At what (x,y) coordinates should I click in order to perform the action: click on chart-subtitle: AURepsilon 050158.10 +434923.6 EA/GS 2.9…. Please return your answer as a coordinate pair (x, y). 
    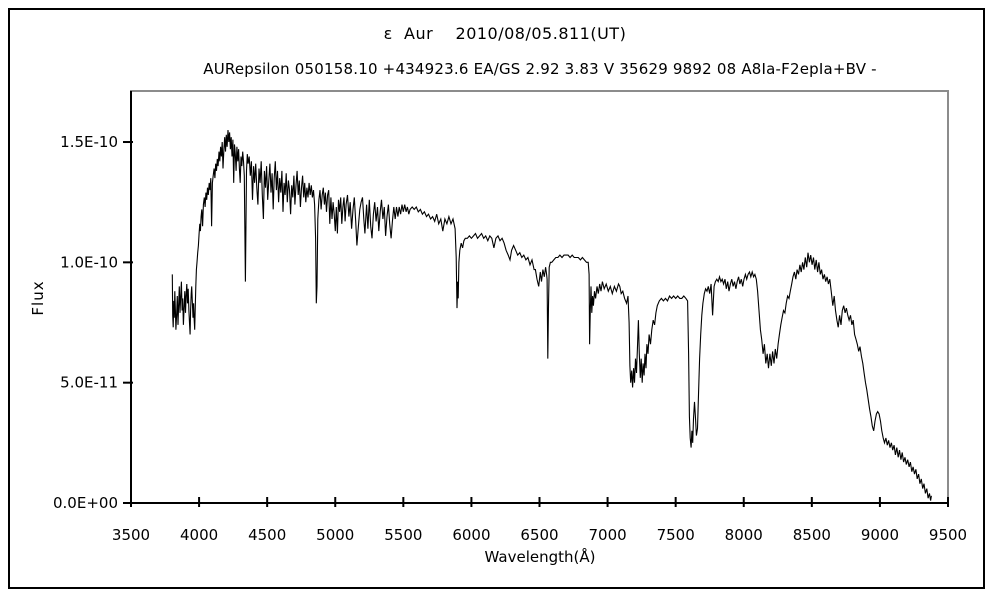
    Looking at the image, I should click on (540, 69).